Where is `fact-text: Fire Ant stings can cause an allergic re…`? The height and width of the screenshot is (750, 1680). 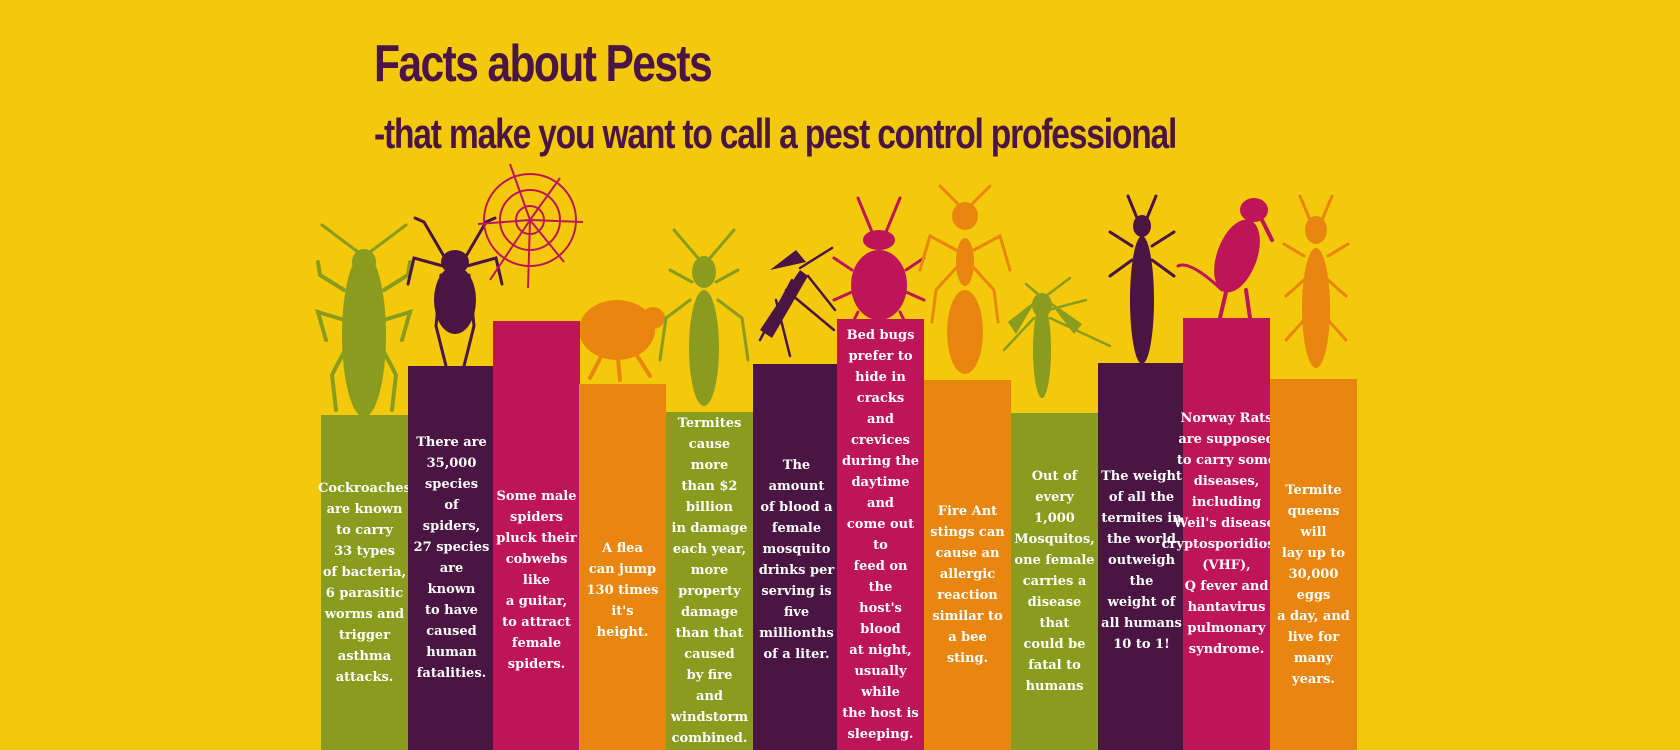
fact-text: Fire Ant stings can cause an allergic re… is located at coordinates (967, 585).